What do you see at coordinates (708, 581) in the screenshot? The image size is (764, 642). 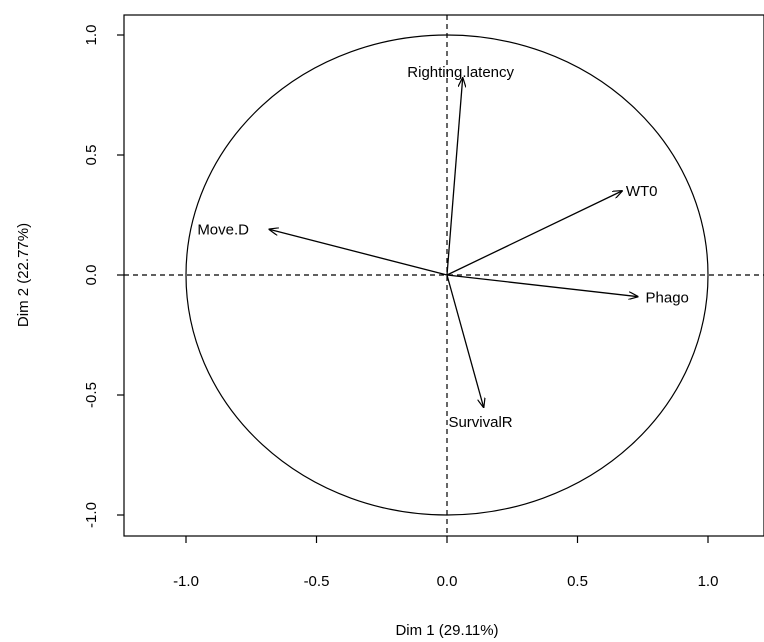 I see `x-tick-label: 1.0` at bounding box center [708, 581].